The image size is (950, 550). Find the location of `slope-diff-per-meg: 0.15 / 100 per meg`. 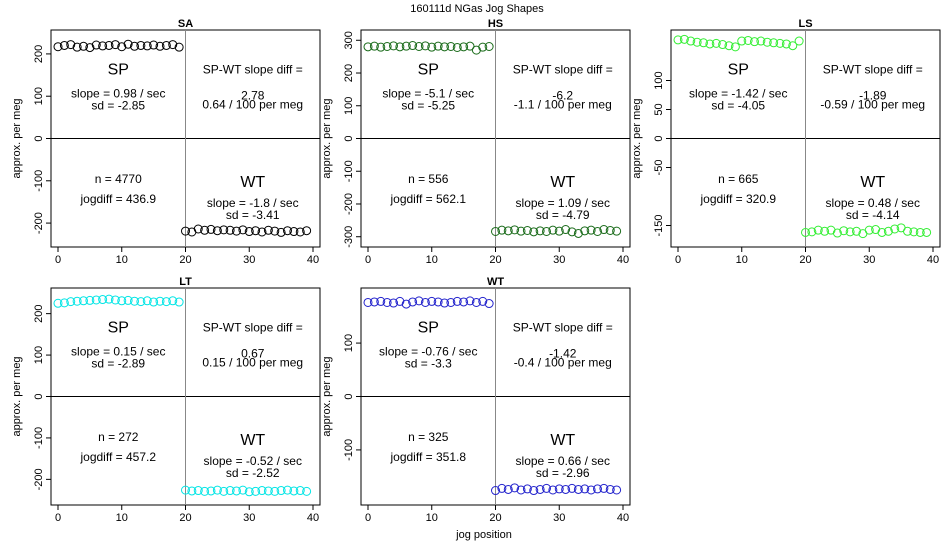

slope-diff-per-meg: 0.15 / 100 per meg is located at coordinates (252, 362).